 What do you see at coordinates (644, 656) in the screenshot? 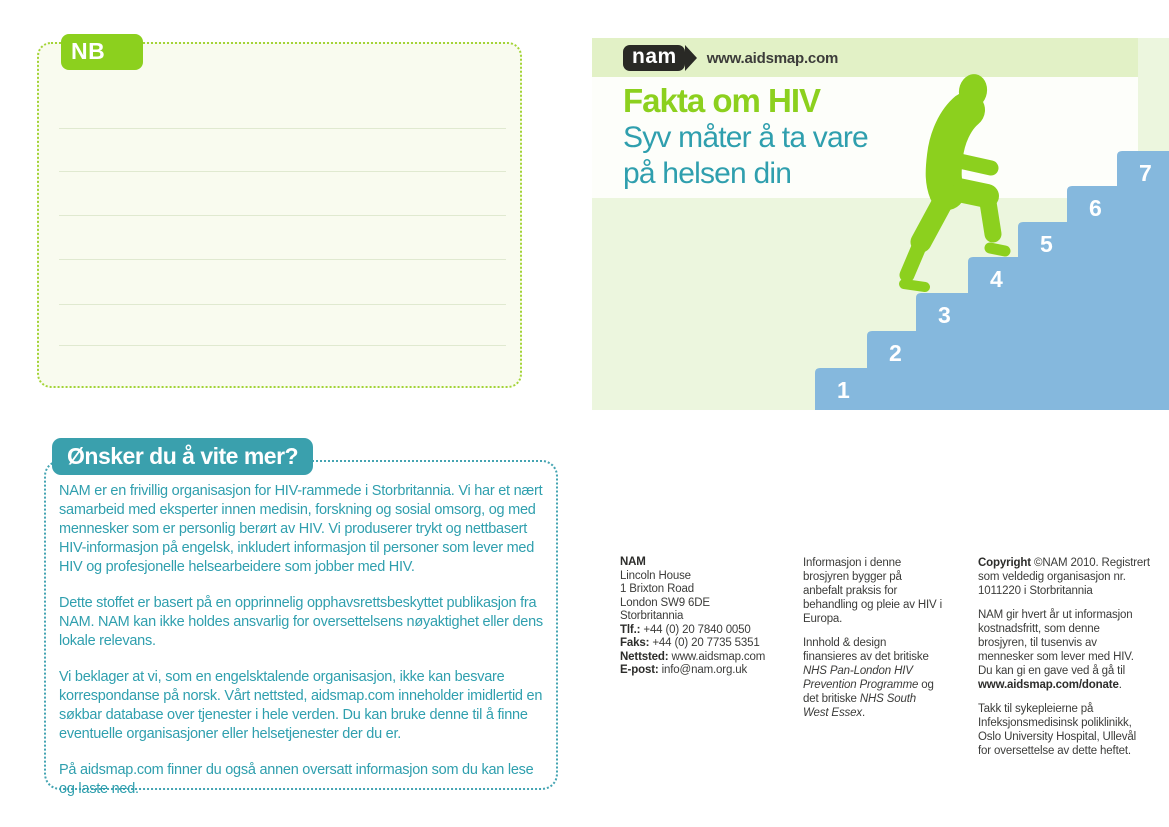
I see `contact-label: Nettsted:` at bounding box center [644, 656].